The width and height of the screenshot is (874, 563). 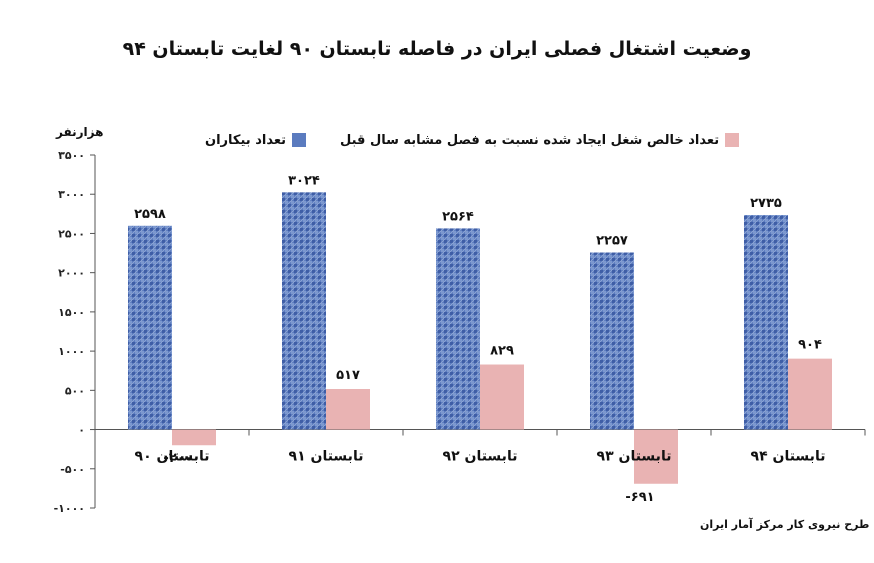 I want to click on data-label-net-jobs: -۲۰۰, so click(x=177, y=458).